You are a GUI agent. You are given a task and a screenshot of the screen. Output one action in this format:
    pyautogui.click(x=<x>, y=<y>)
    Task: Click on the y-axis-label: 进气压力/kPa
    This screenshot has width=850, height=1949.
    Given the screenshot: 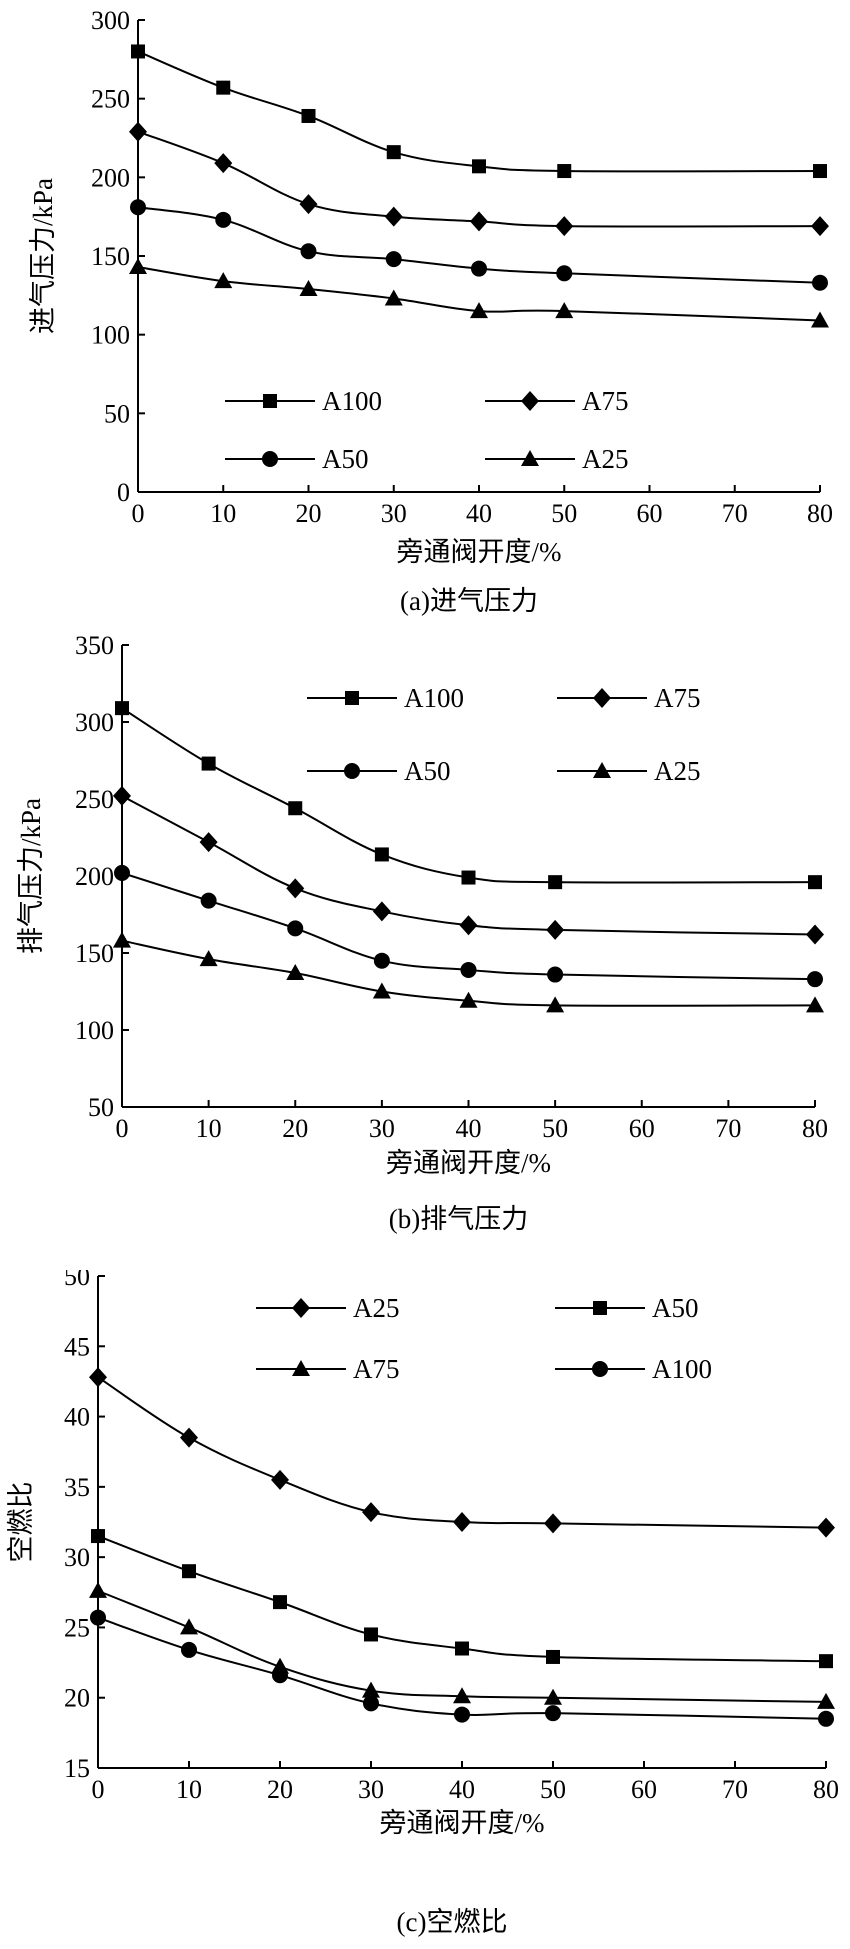 What is the action you would take?
    pyautogui.click(x=43, y=256)
    